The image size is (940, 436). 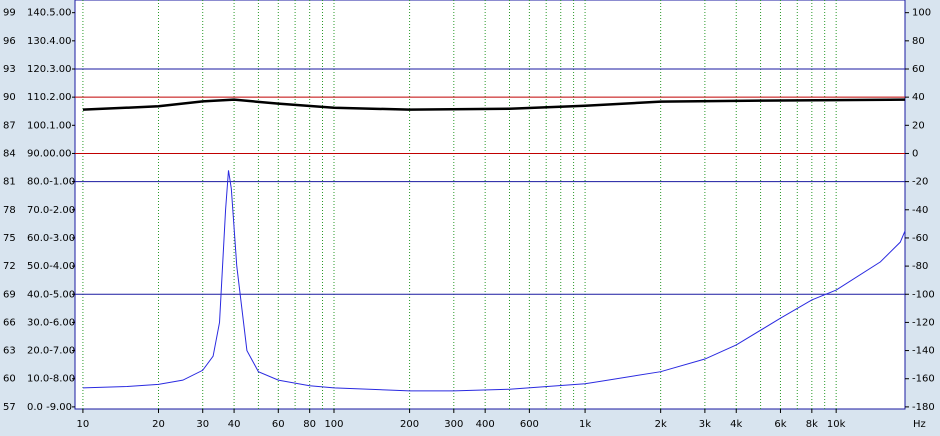 What do you see at coordinates (918, 69) in the screenshot?
I see `y-tick-label: 60` at bounding box center [918, 69].